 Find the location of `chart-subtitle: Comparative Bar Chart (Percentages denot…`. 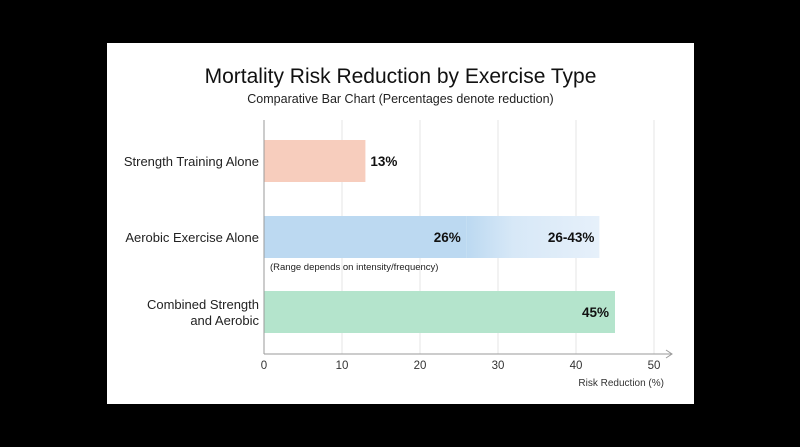

chart-subtitle: Comparative Bar Chart (Percentages denot… is located at coordinates (400, 99).